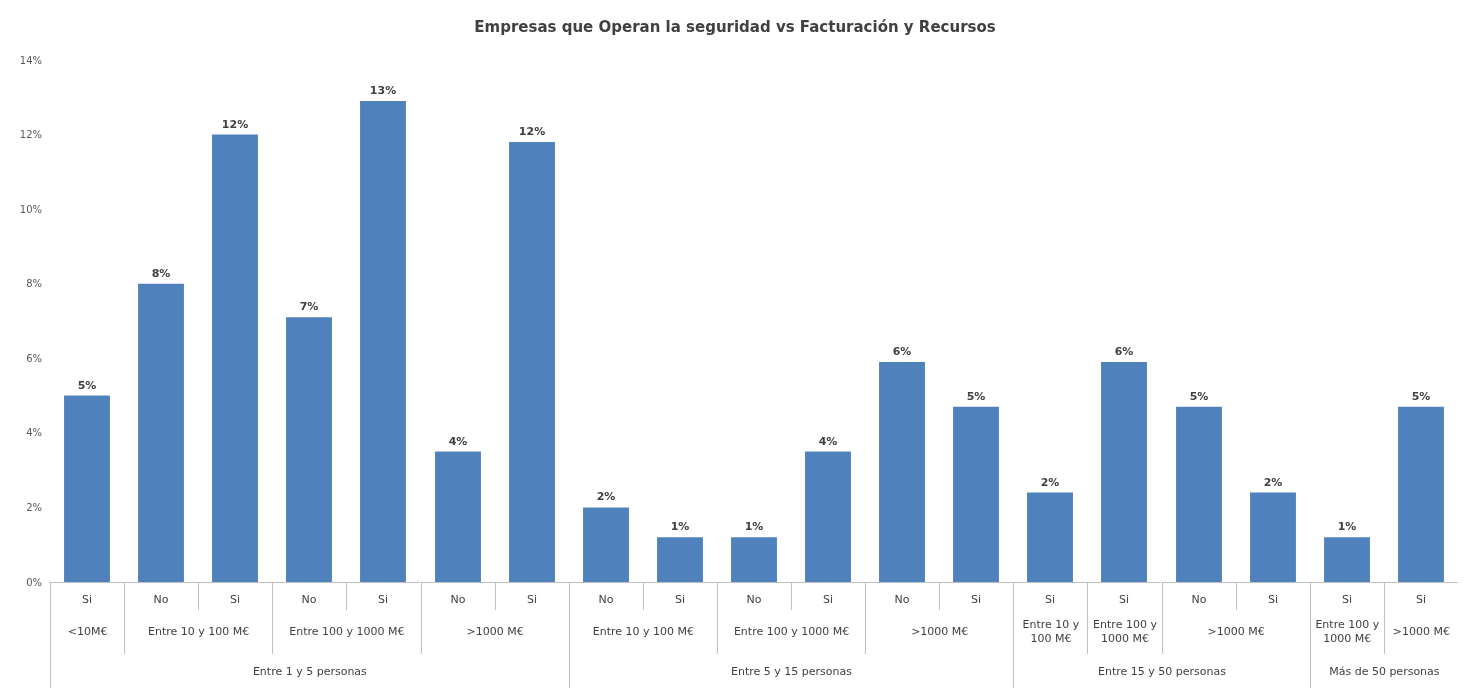  Describe the element at coordinates (1161, 671) in the screenshot. I see `text: Entre 15 y 50 personas` at that location.